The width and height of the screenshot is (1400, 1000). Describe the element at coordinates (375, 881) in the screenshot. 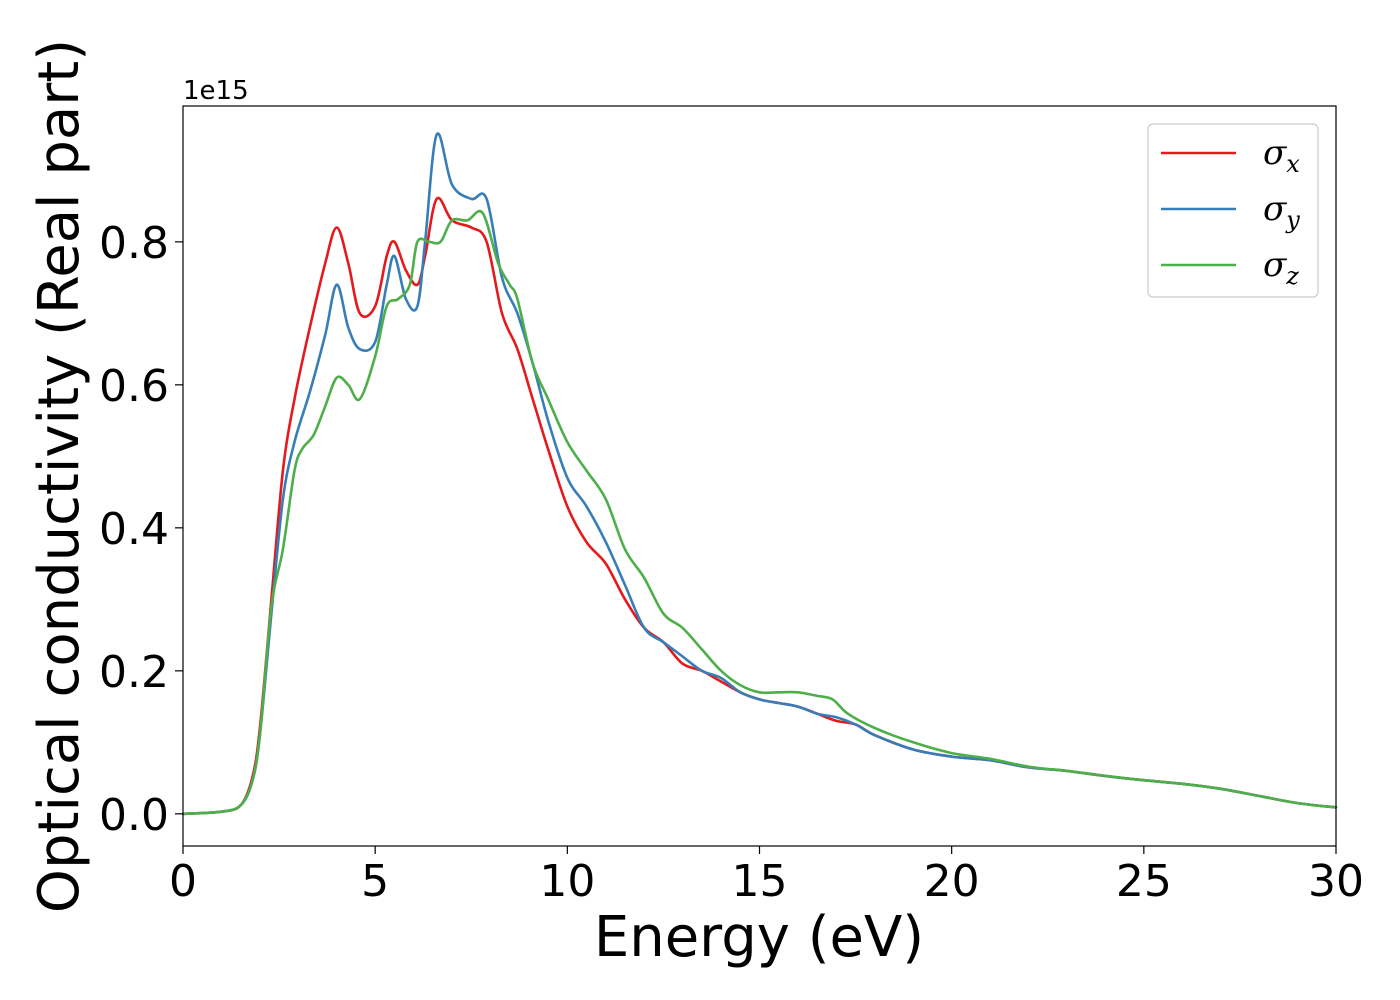

I see `x-tick-label: 5` at that location.